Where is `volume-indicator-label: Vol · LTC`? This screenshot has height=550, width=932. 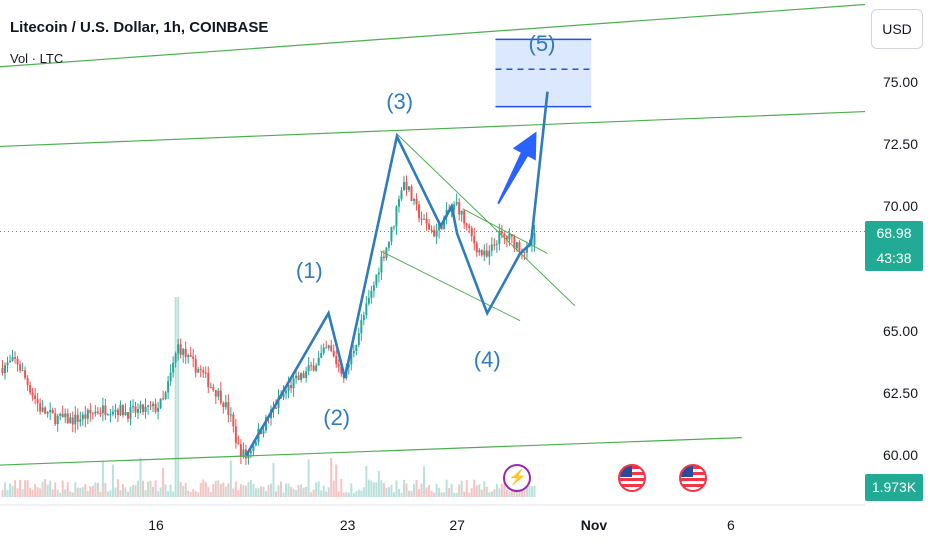
volume-indicator-label: Vol · LTC is located at coordinates (37, 58).